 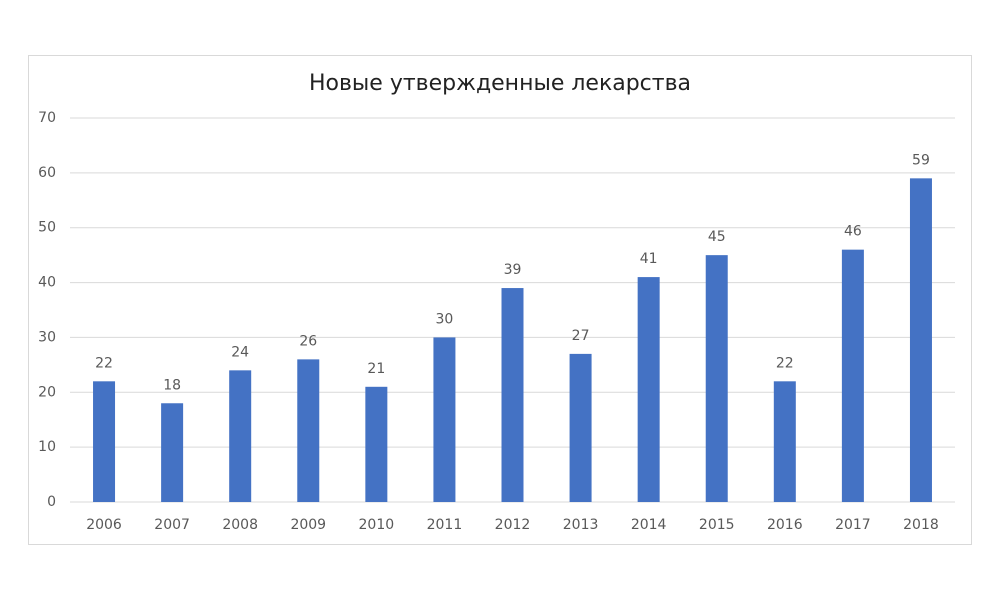 I want to click on y-tick-label: 50, so click(x=47, y=228).